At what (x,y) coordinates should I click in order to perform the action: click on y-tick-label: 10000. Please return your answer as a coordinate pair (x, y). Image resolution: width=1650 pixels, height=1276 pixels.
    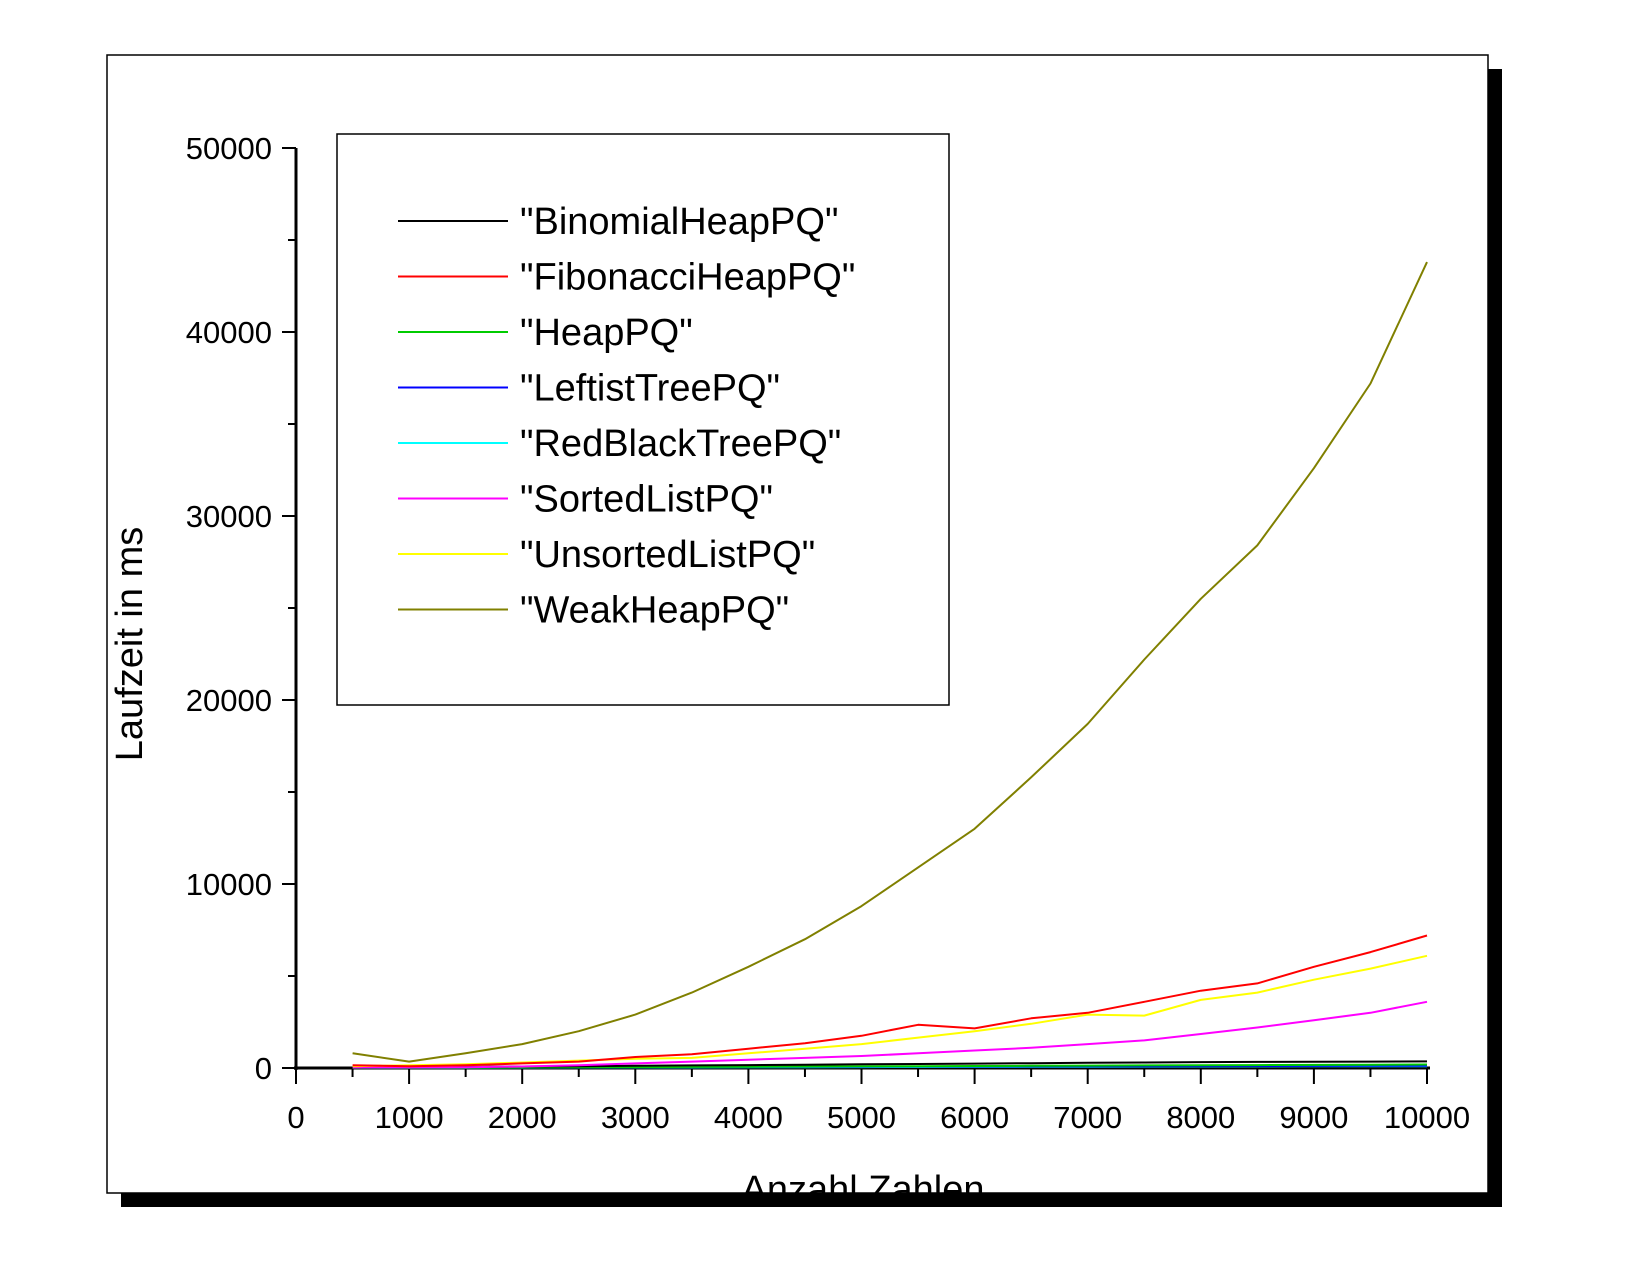
    Looking at the image, I should click on (229, 884).